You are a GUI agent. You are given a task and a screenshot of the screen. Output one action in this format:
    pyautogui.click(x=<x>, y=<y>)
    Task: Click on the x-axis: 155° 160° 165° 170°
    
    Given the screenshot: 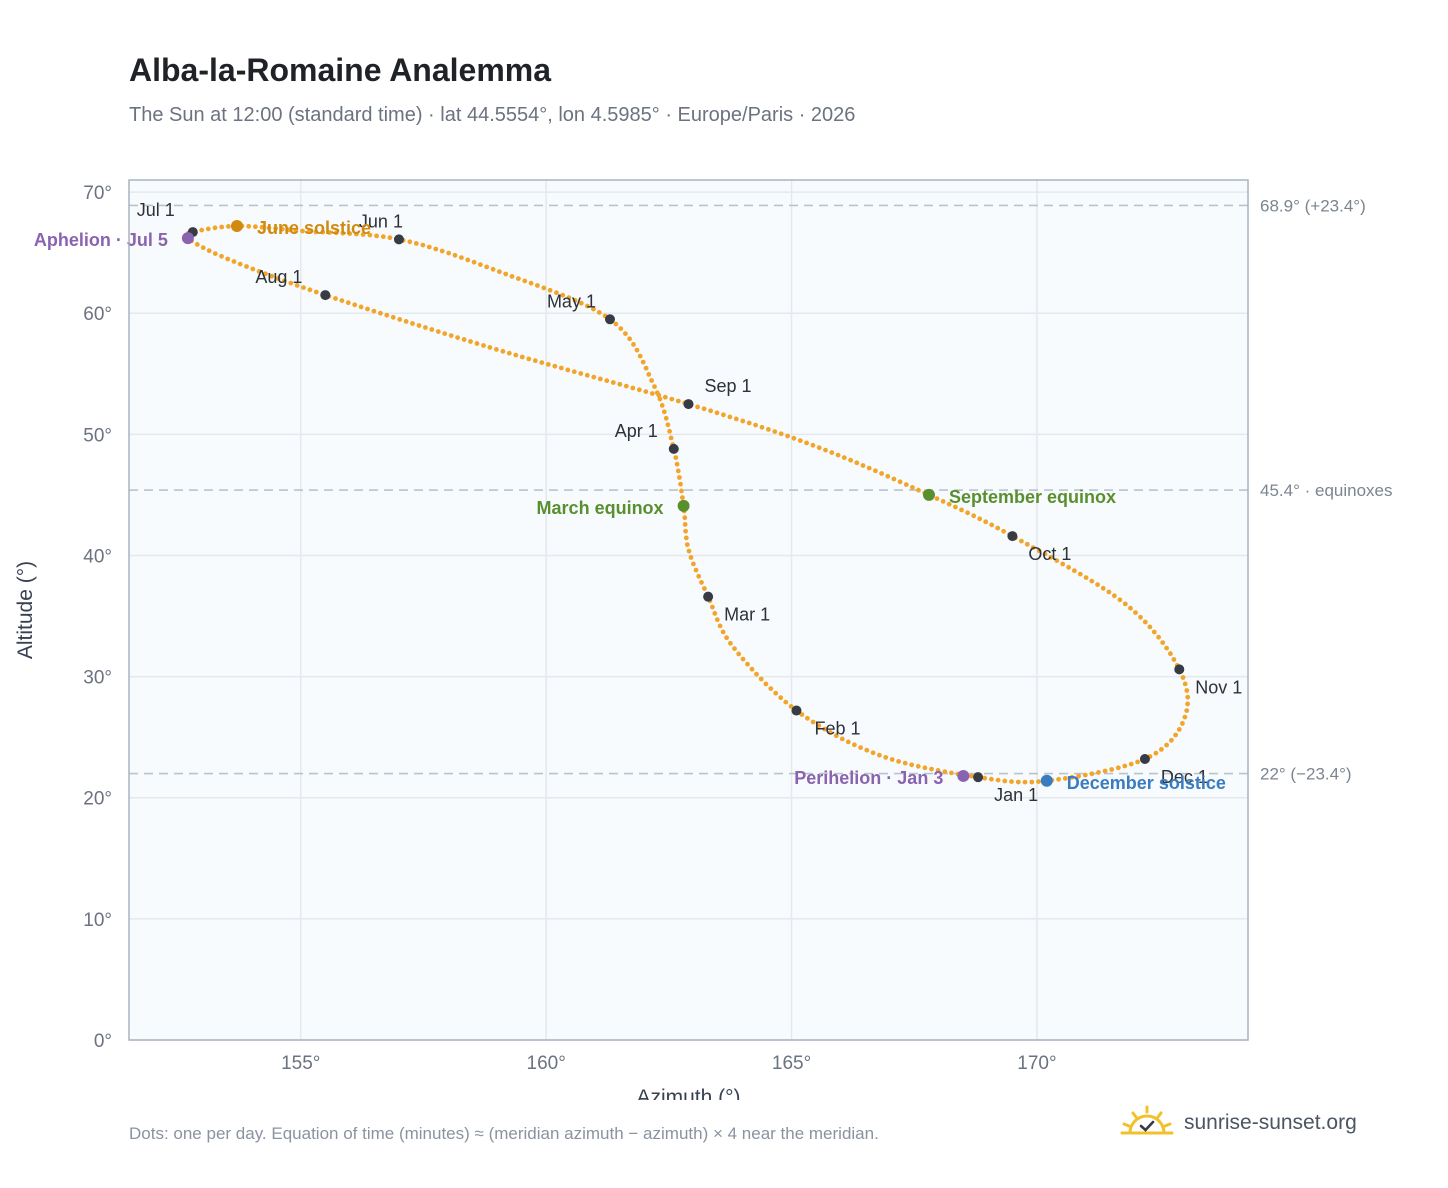 What is the action you would take?
    pyautogui.click(x=668, y=1063)
    